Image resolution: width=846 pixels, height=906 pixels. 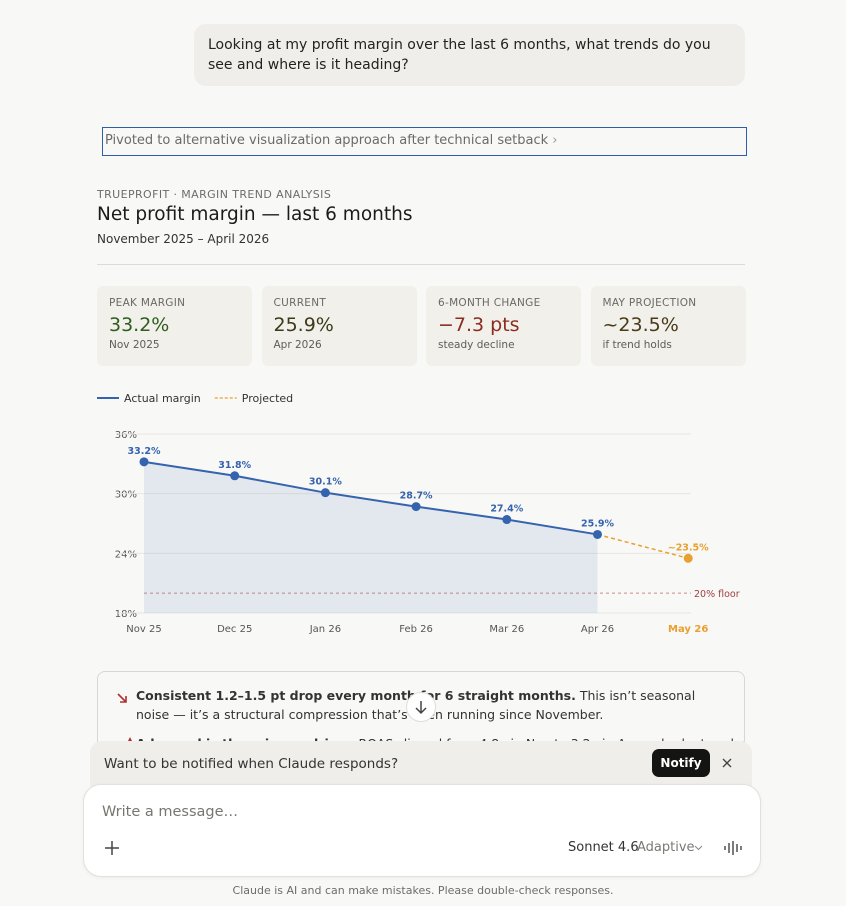 What do you see at coordinates (733, 848) in the screenshot?
I see `voice-button` at bounding box center [733, 848].